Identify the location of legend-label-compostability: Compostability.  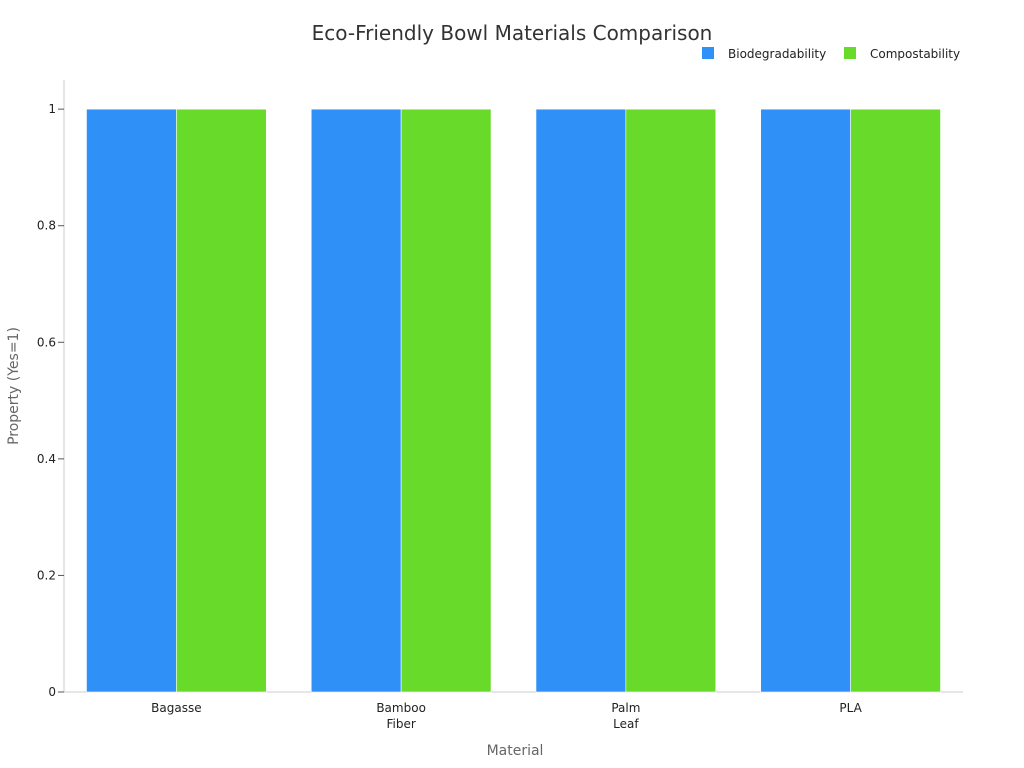
(915, 54).